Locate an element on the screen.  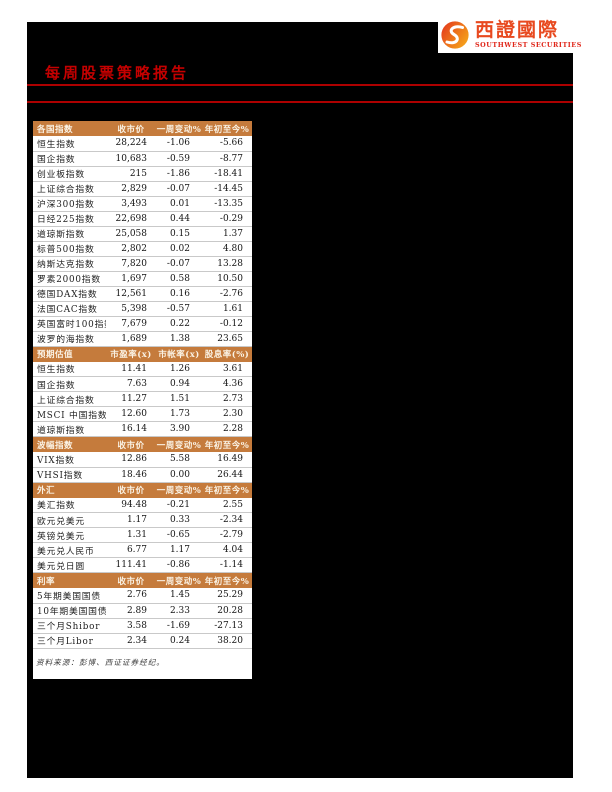
table-row: 沪深300指数 3,493 0.01 -13.35 is located at coordinates (142, 204).